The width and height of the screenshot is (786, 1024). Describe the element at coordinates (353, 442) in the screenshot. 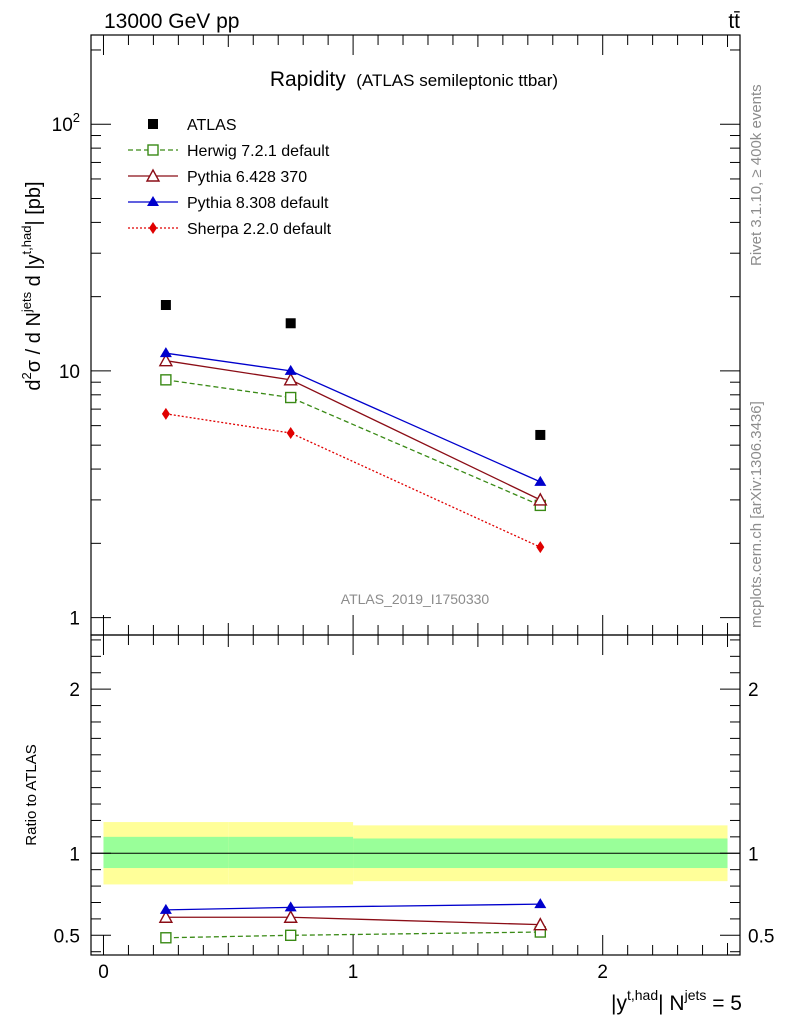

I see `main-line-herwig-7-2-1-default` at that location.